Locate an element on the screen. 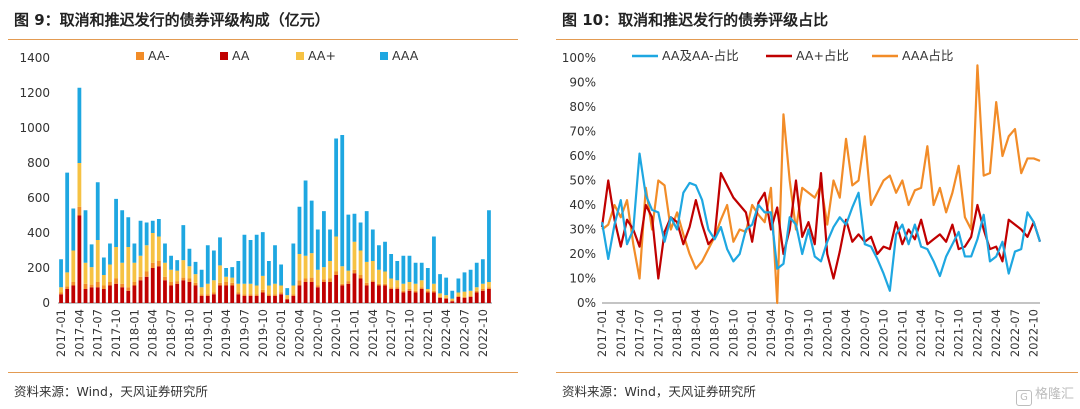 Image resolution: width=1080 pixels, height=409 pixels. x-tick-label: 2022-10 is located at coordinates (1034, 333).